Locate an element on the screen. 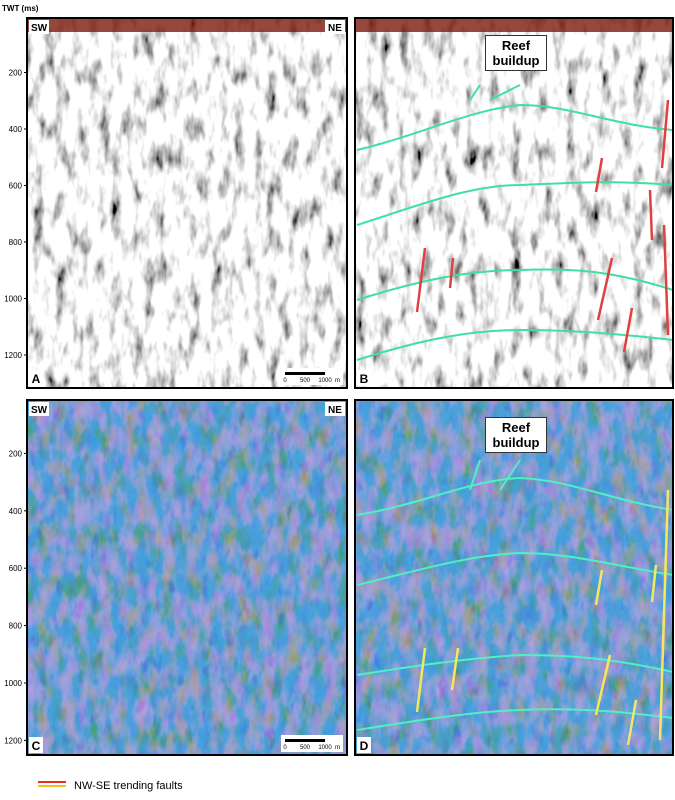 The height and width of the screenshot is (800, 675). legend-text: NW-SE trending faults is located at coordinates (128, 786).